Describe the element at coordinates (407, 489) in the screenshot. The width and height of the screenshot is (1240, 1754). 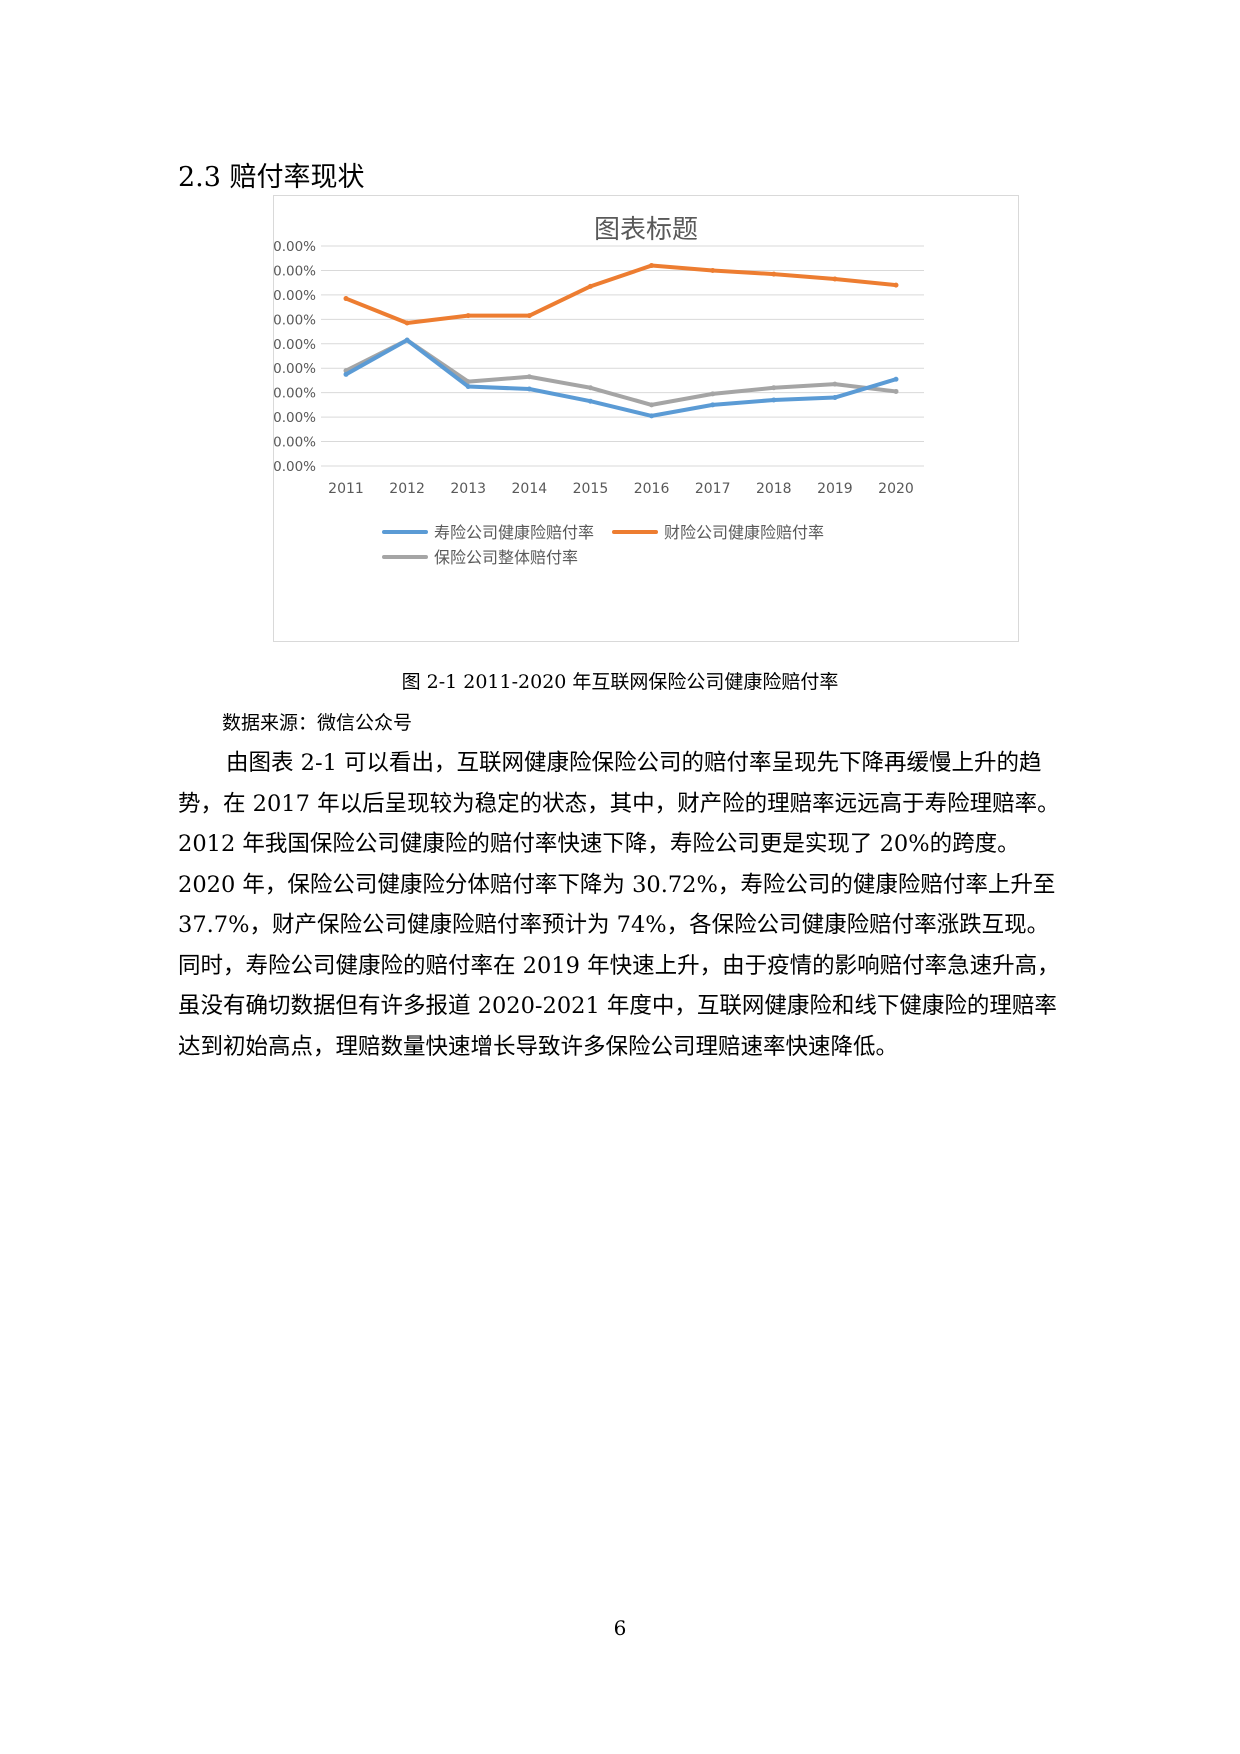
I see `x-tick-label: 2012` at that location.